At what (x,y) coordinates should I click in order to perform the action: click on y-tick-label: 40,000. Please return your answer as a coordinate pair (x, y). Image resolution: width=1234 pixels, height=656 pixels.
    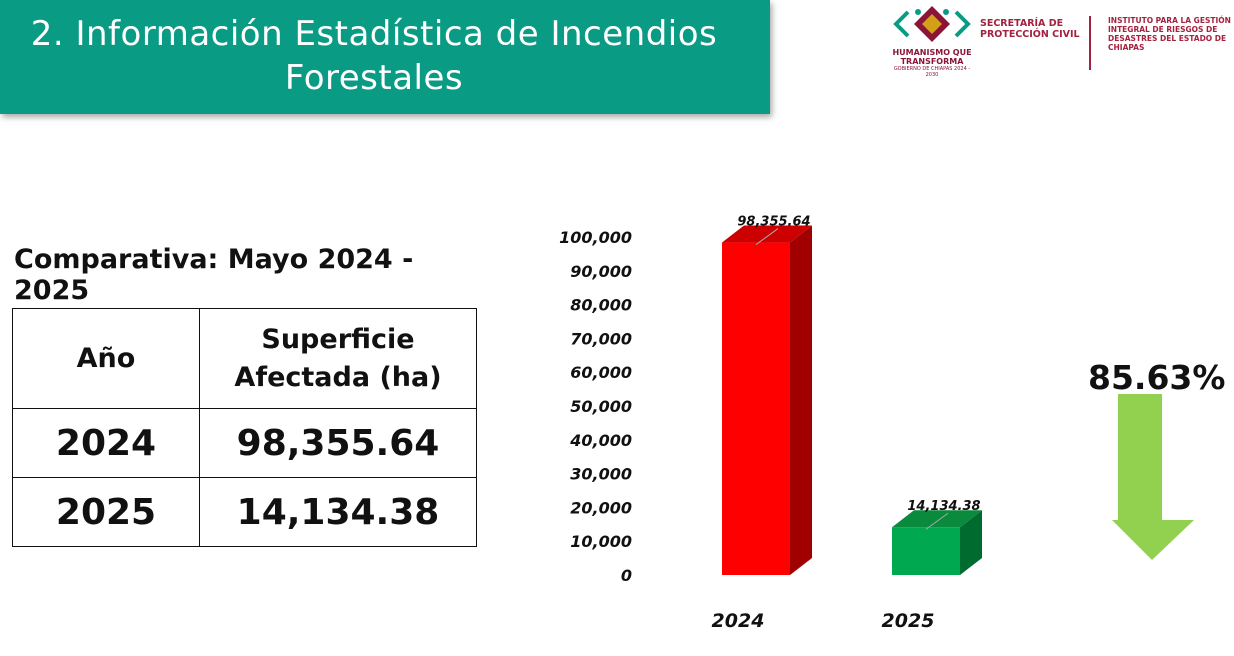
    Looking at the image, I should click on (600, 440).